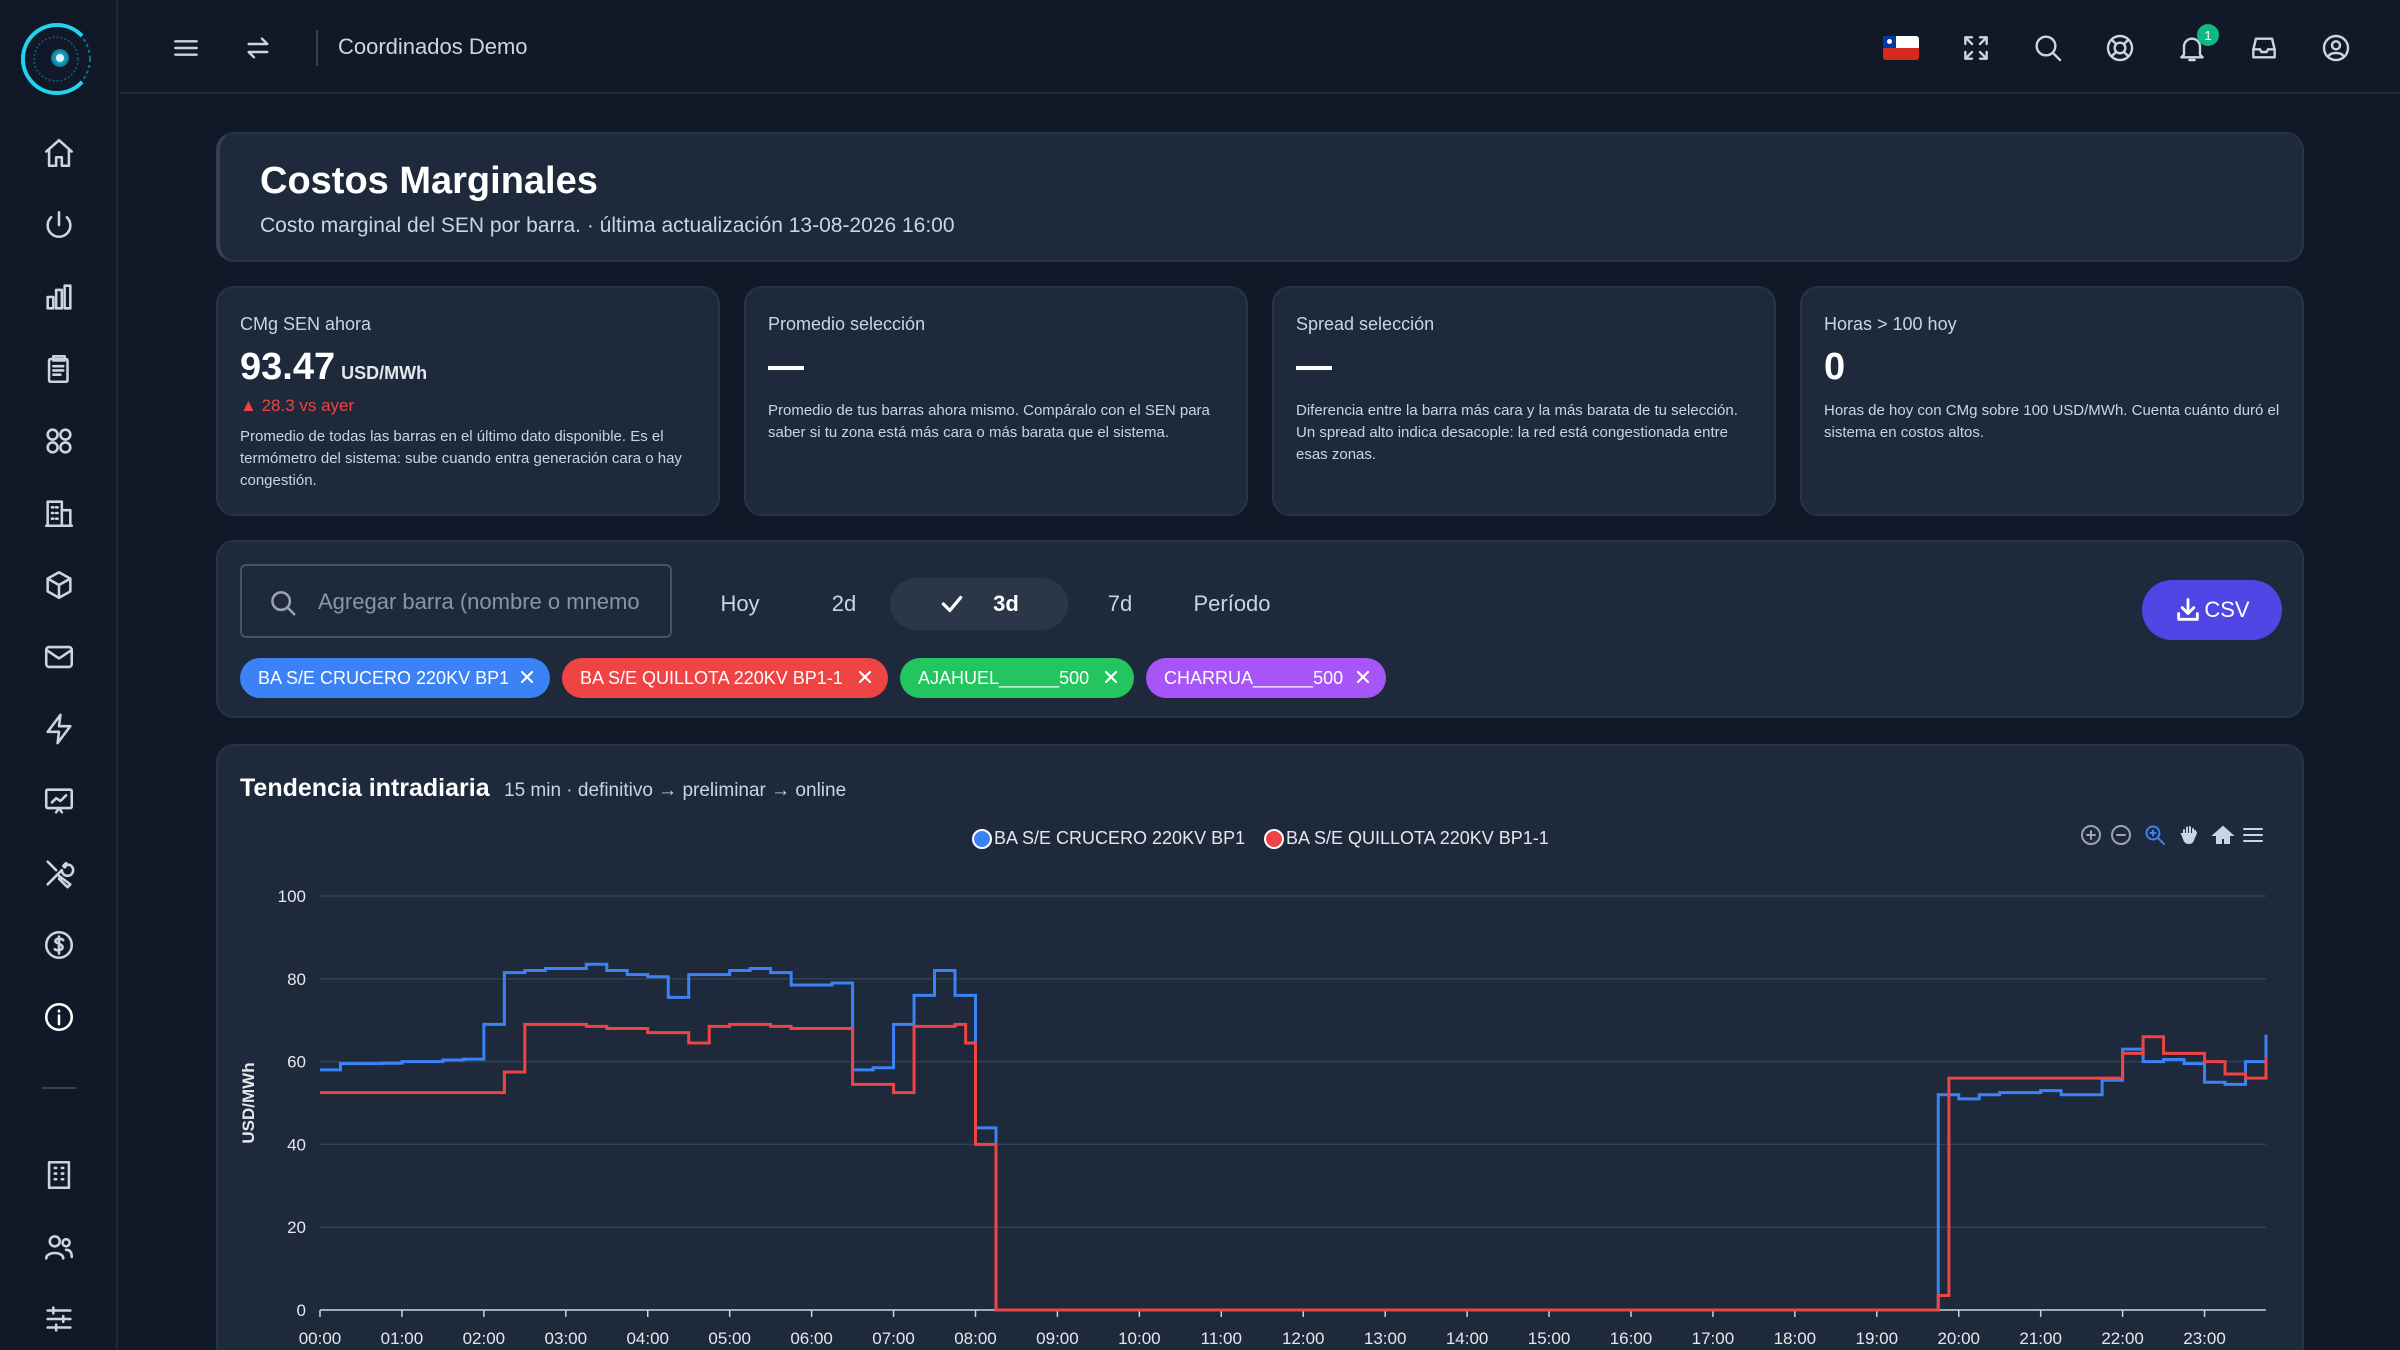  I want to click on clipboard-icon, so click(59, 369).